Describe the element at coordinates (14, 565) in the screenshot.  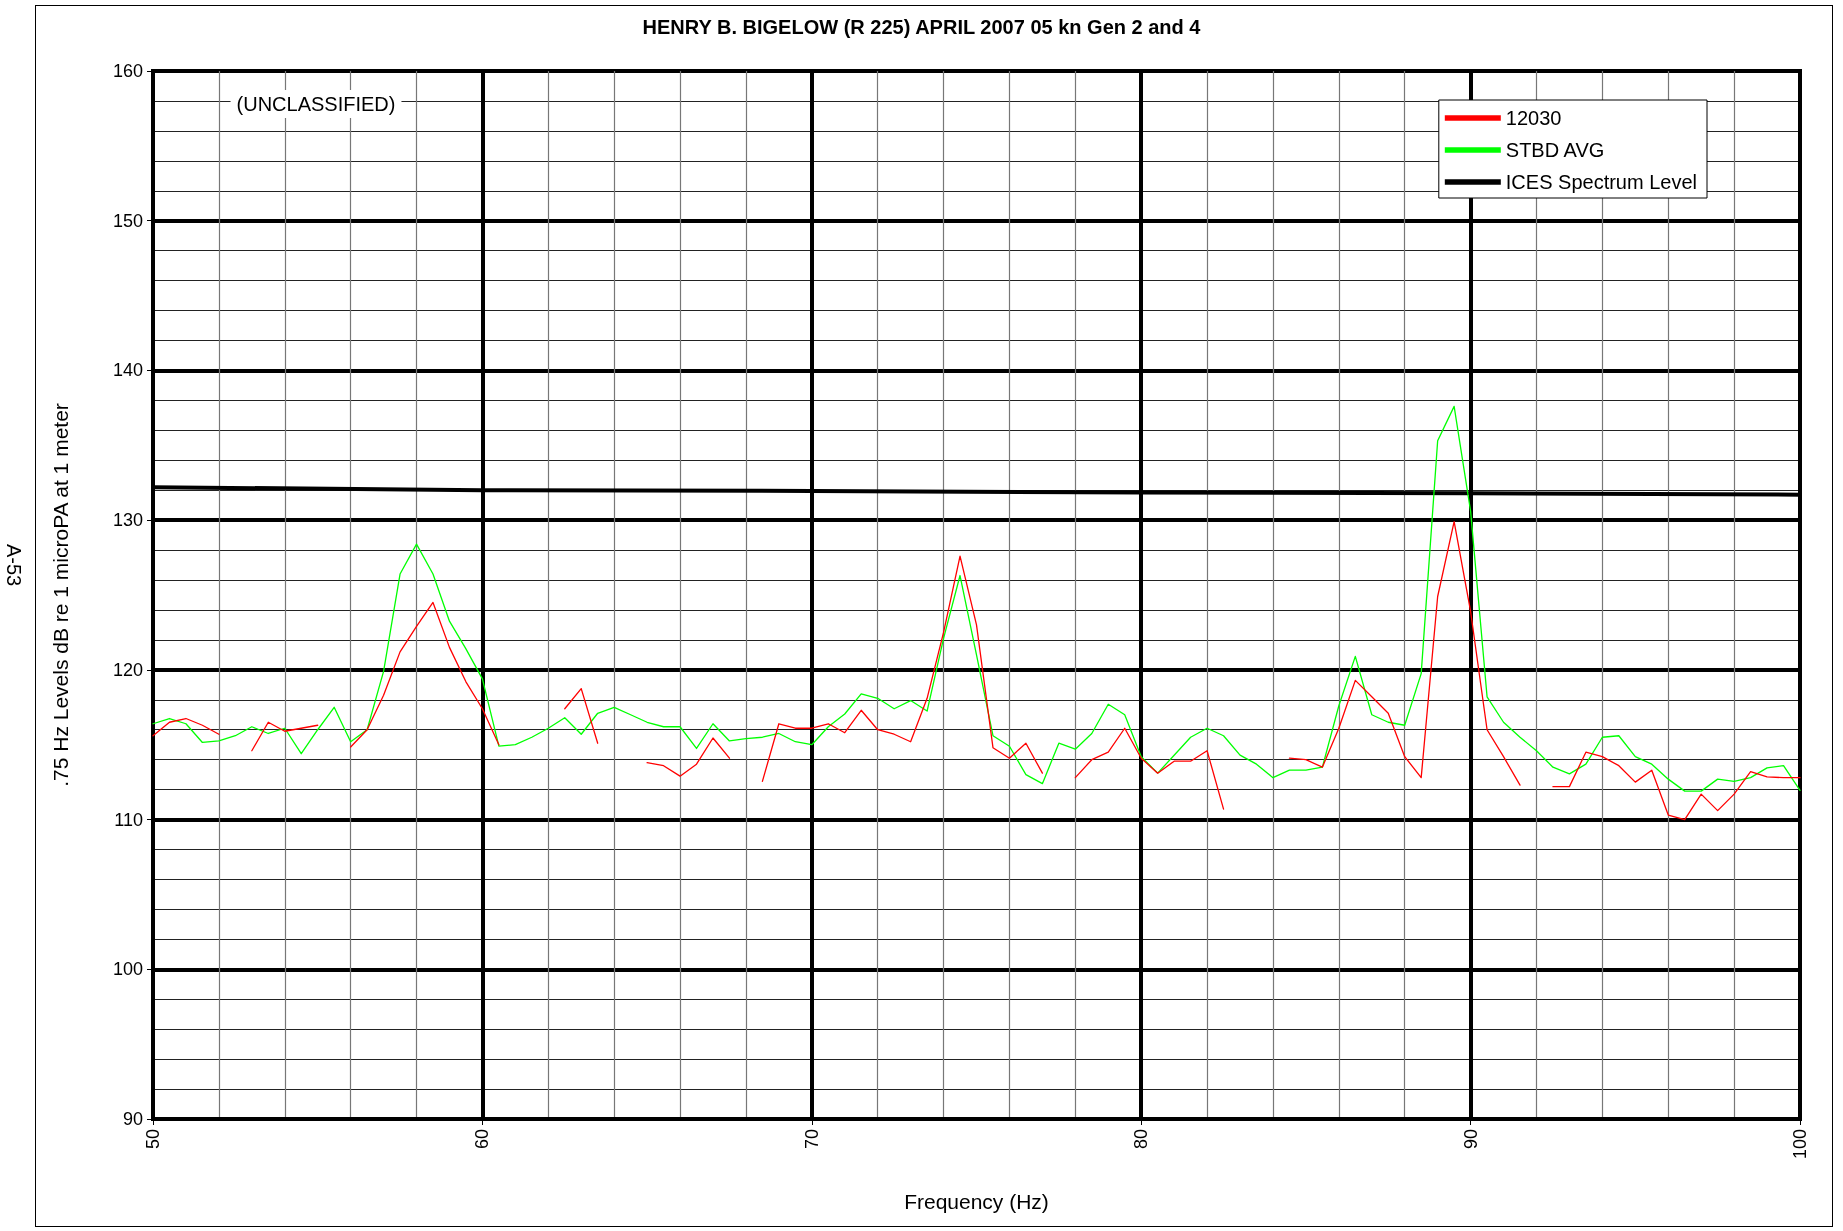
I see `text: A-53` at that location.